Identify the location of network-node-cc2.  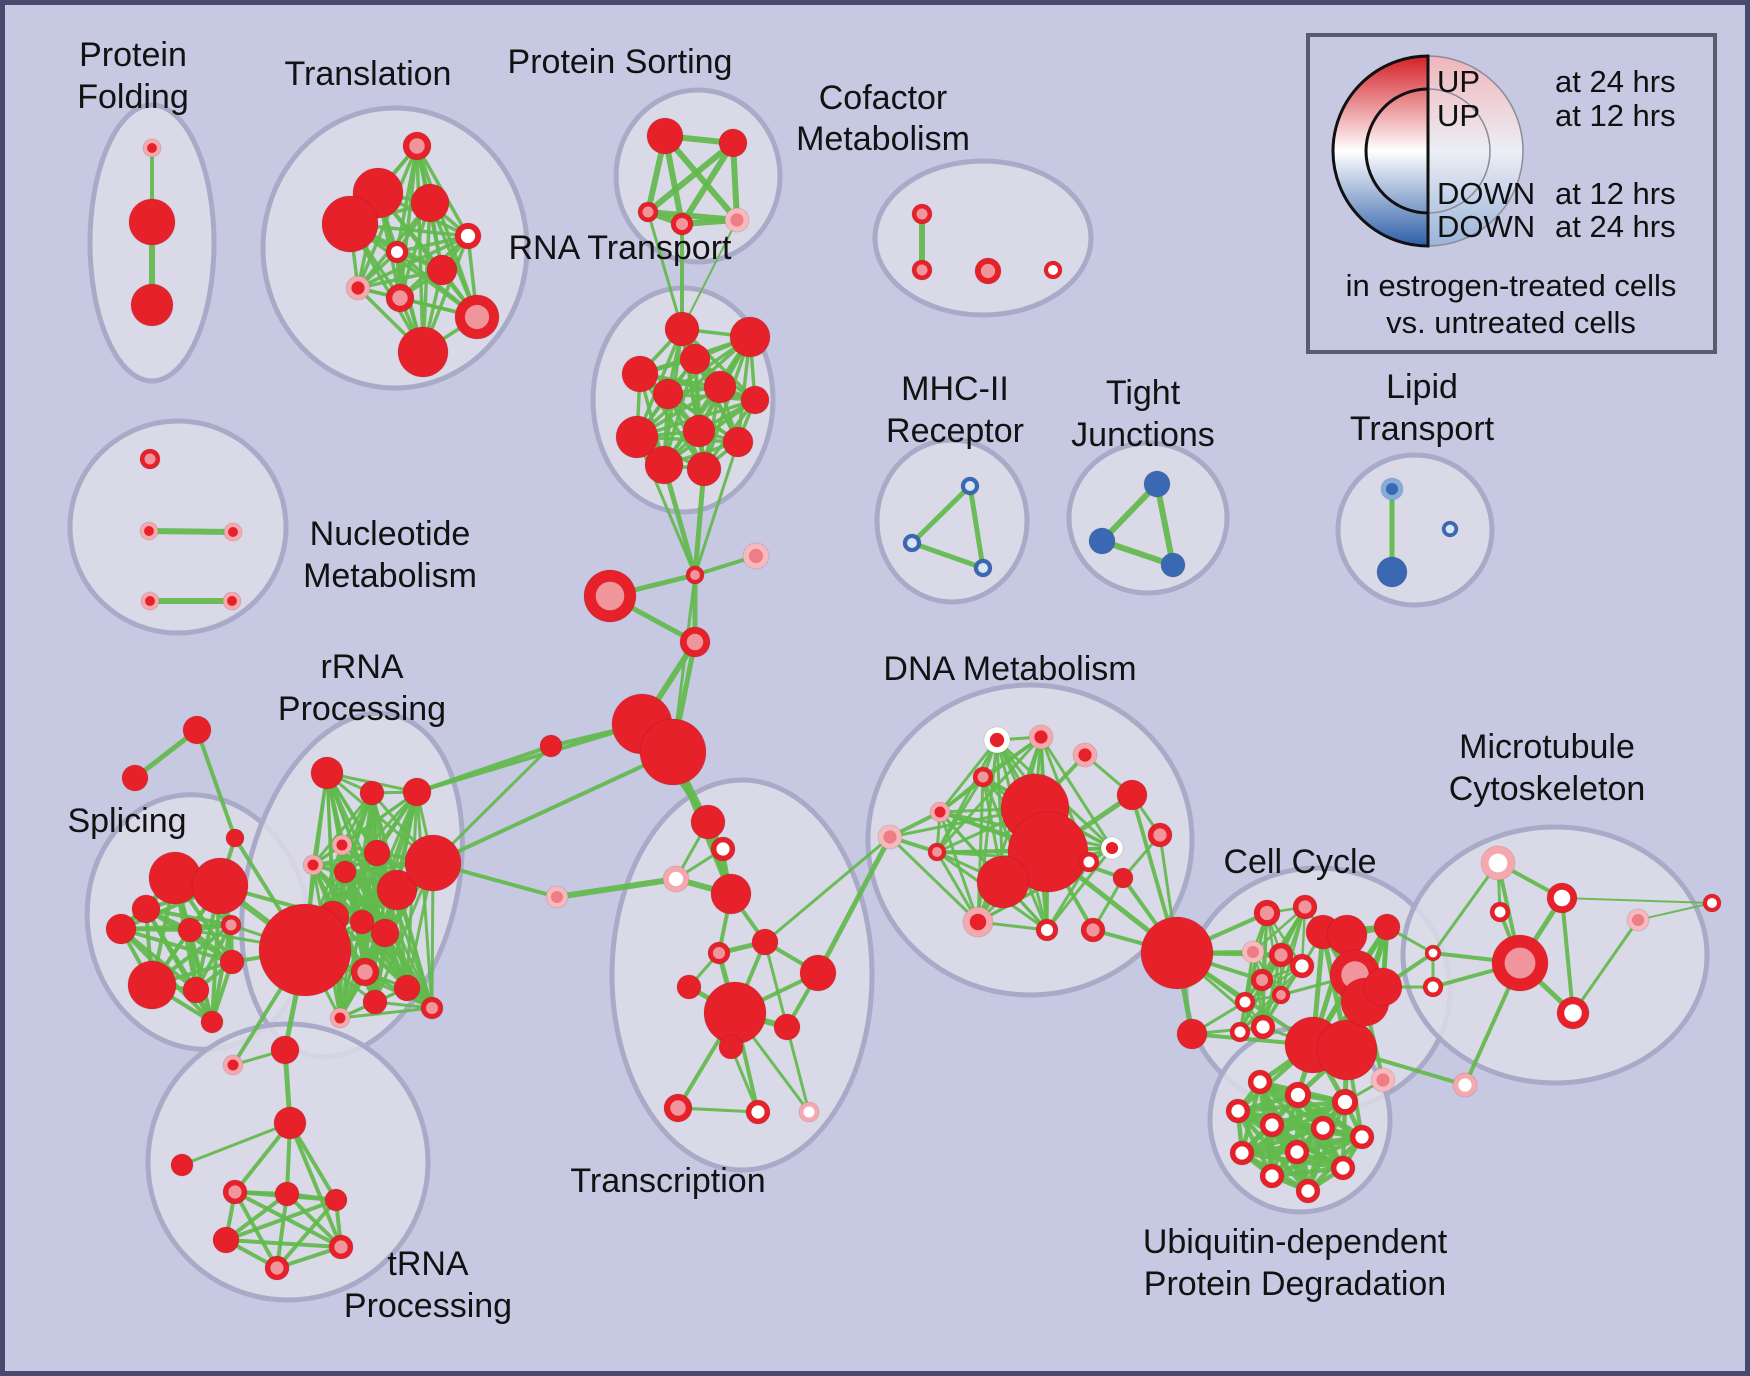
(1305, 907).